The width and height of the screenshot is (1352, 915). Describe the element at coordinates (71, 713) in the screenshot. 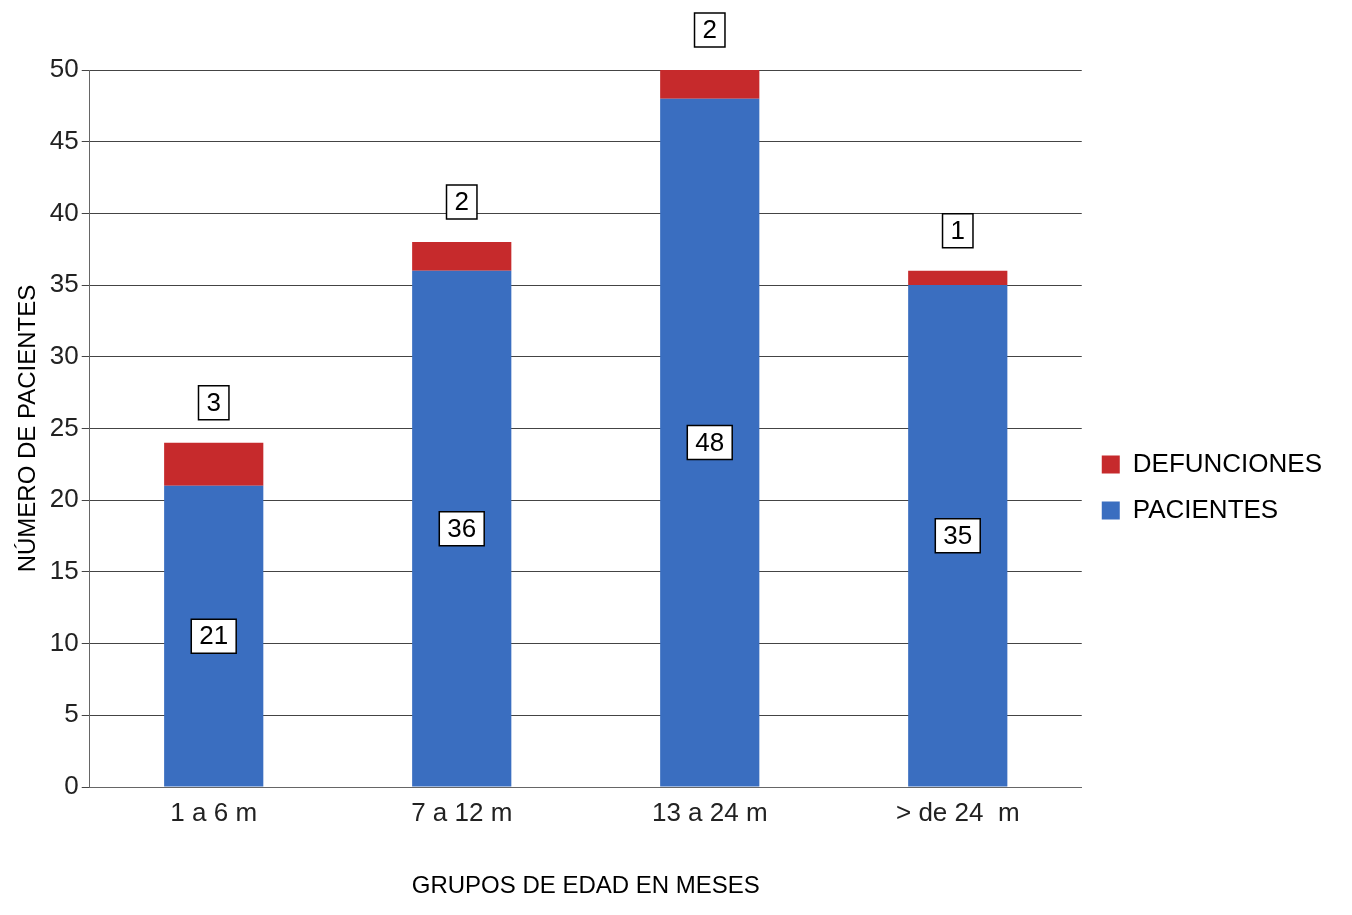

I see `y-tick-label: 5` at that location.